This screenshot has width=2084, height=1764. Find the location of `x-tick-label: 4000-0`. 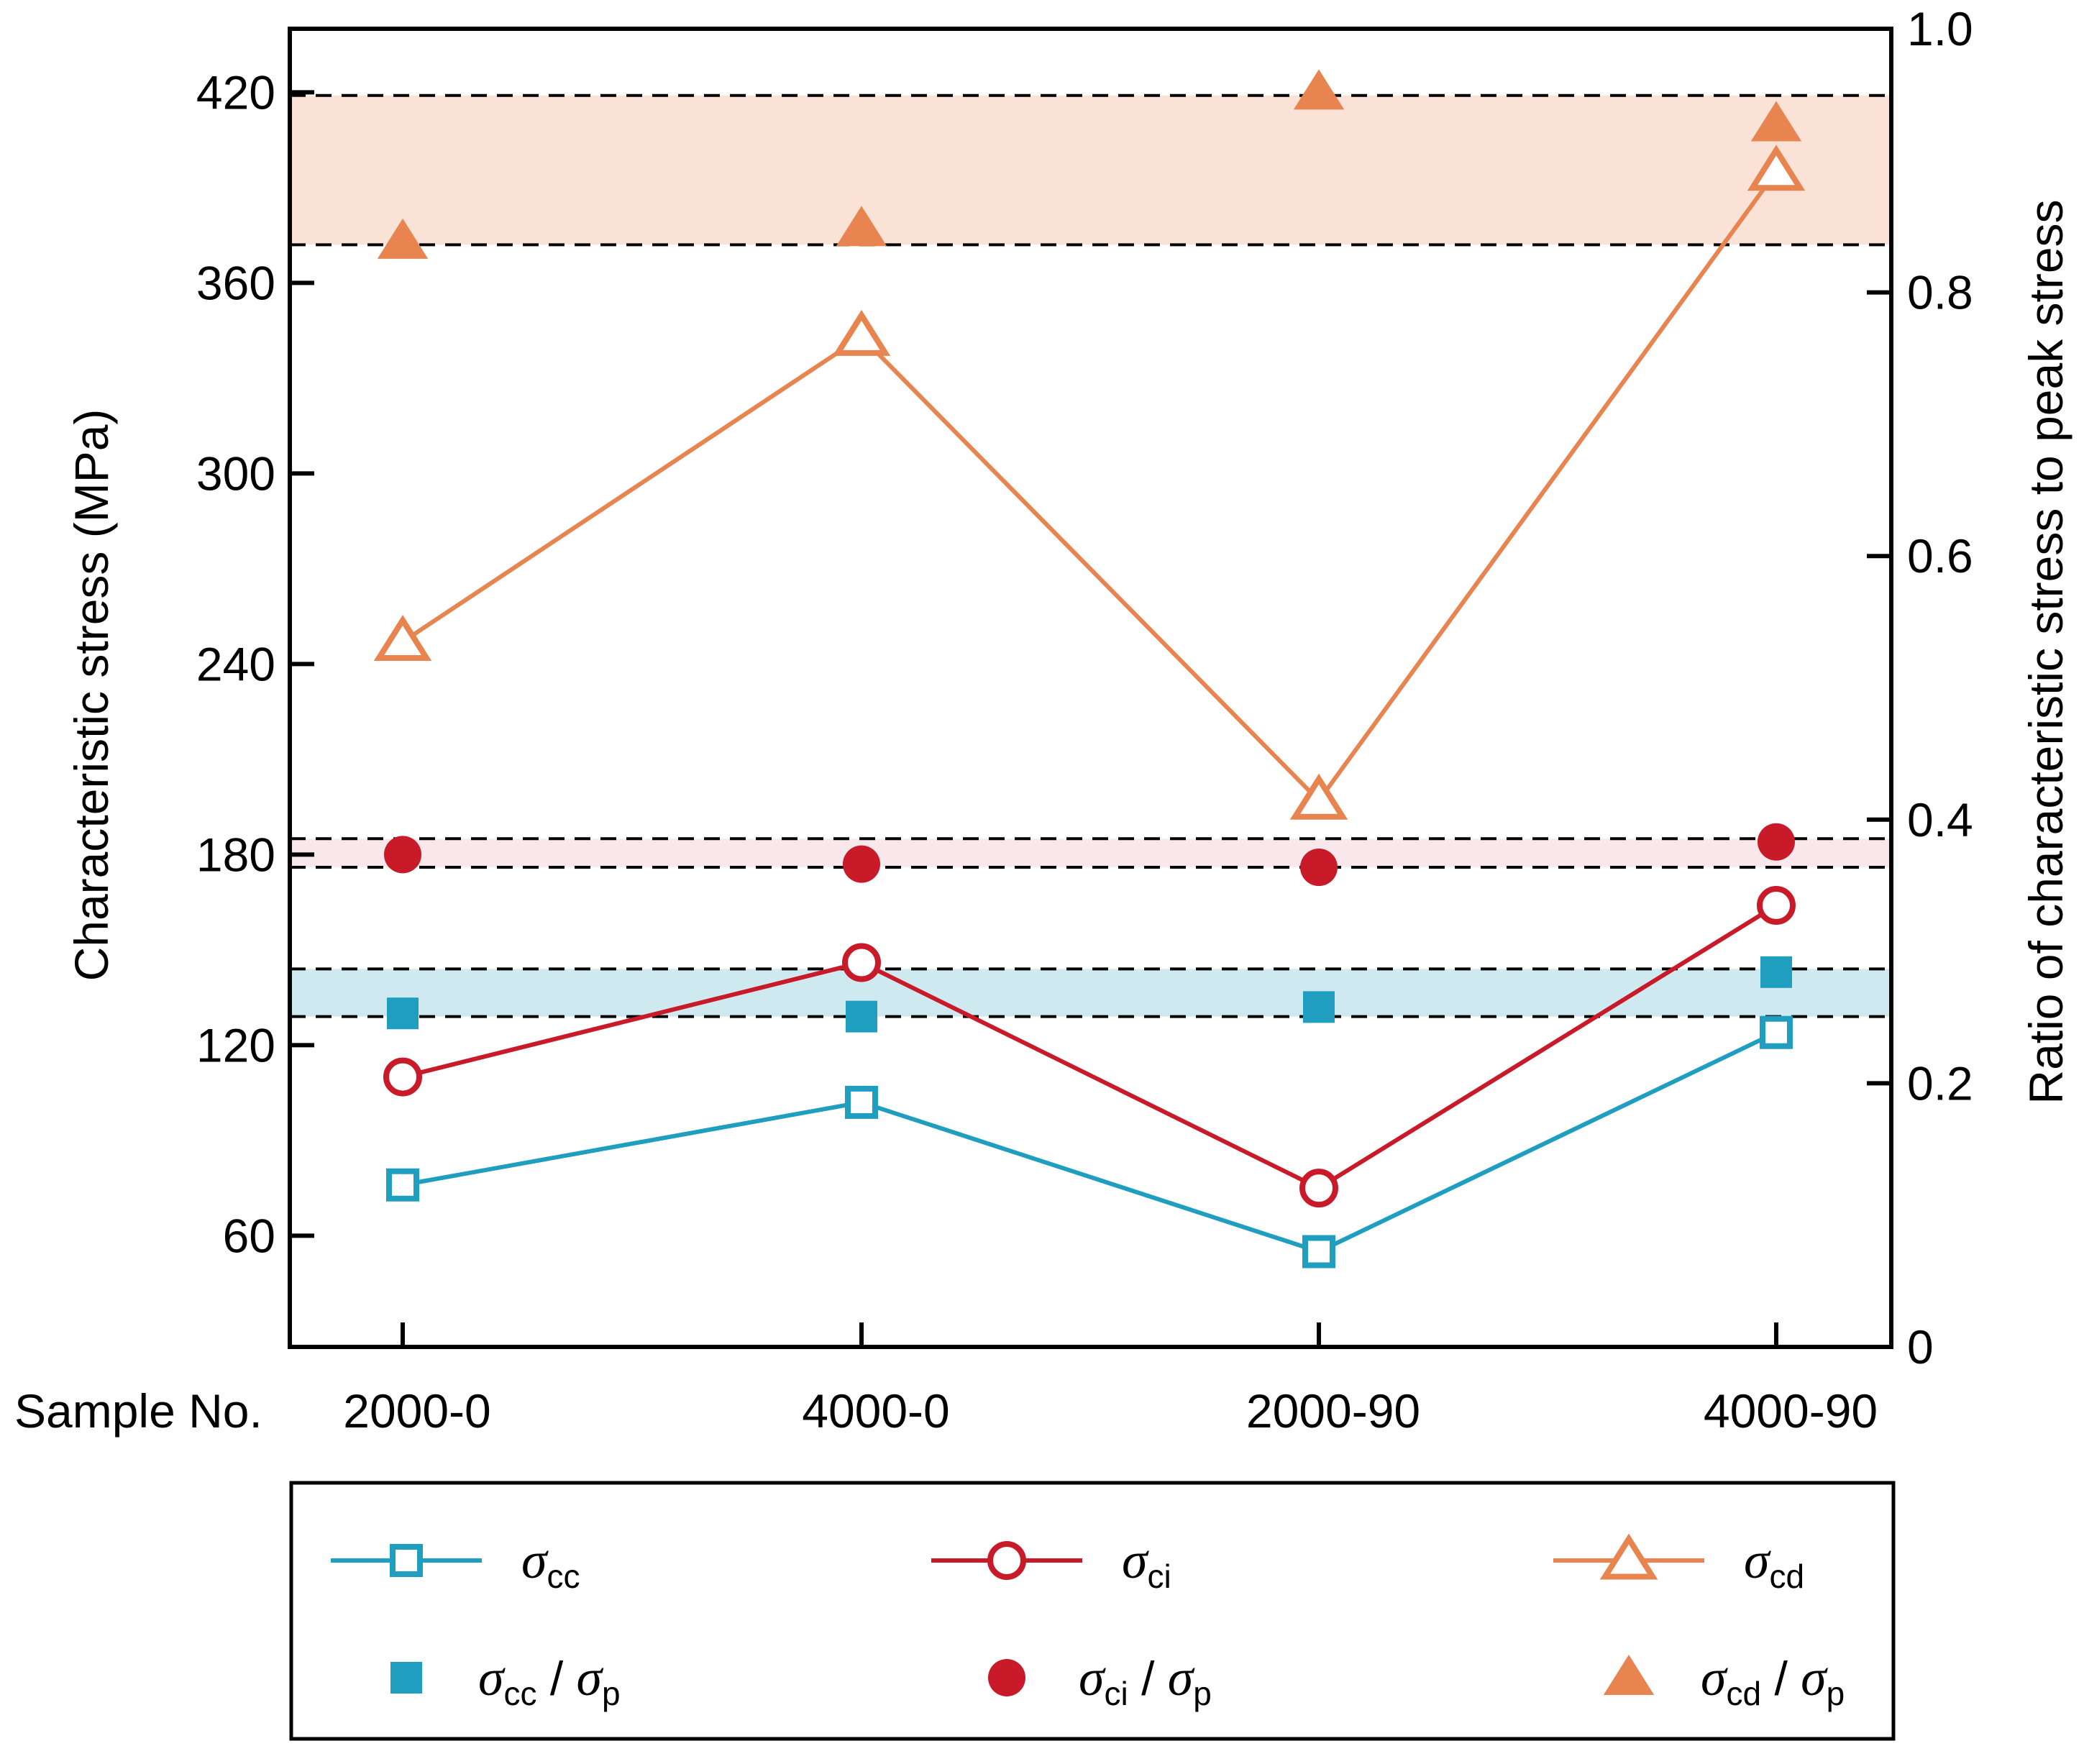

x-tick-label: 4000-0 is located at coordinates (876, 1411).